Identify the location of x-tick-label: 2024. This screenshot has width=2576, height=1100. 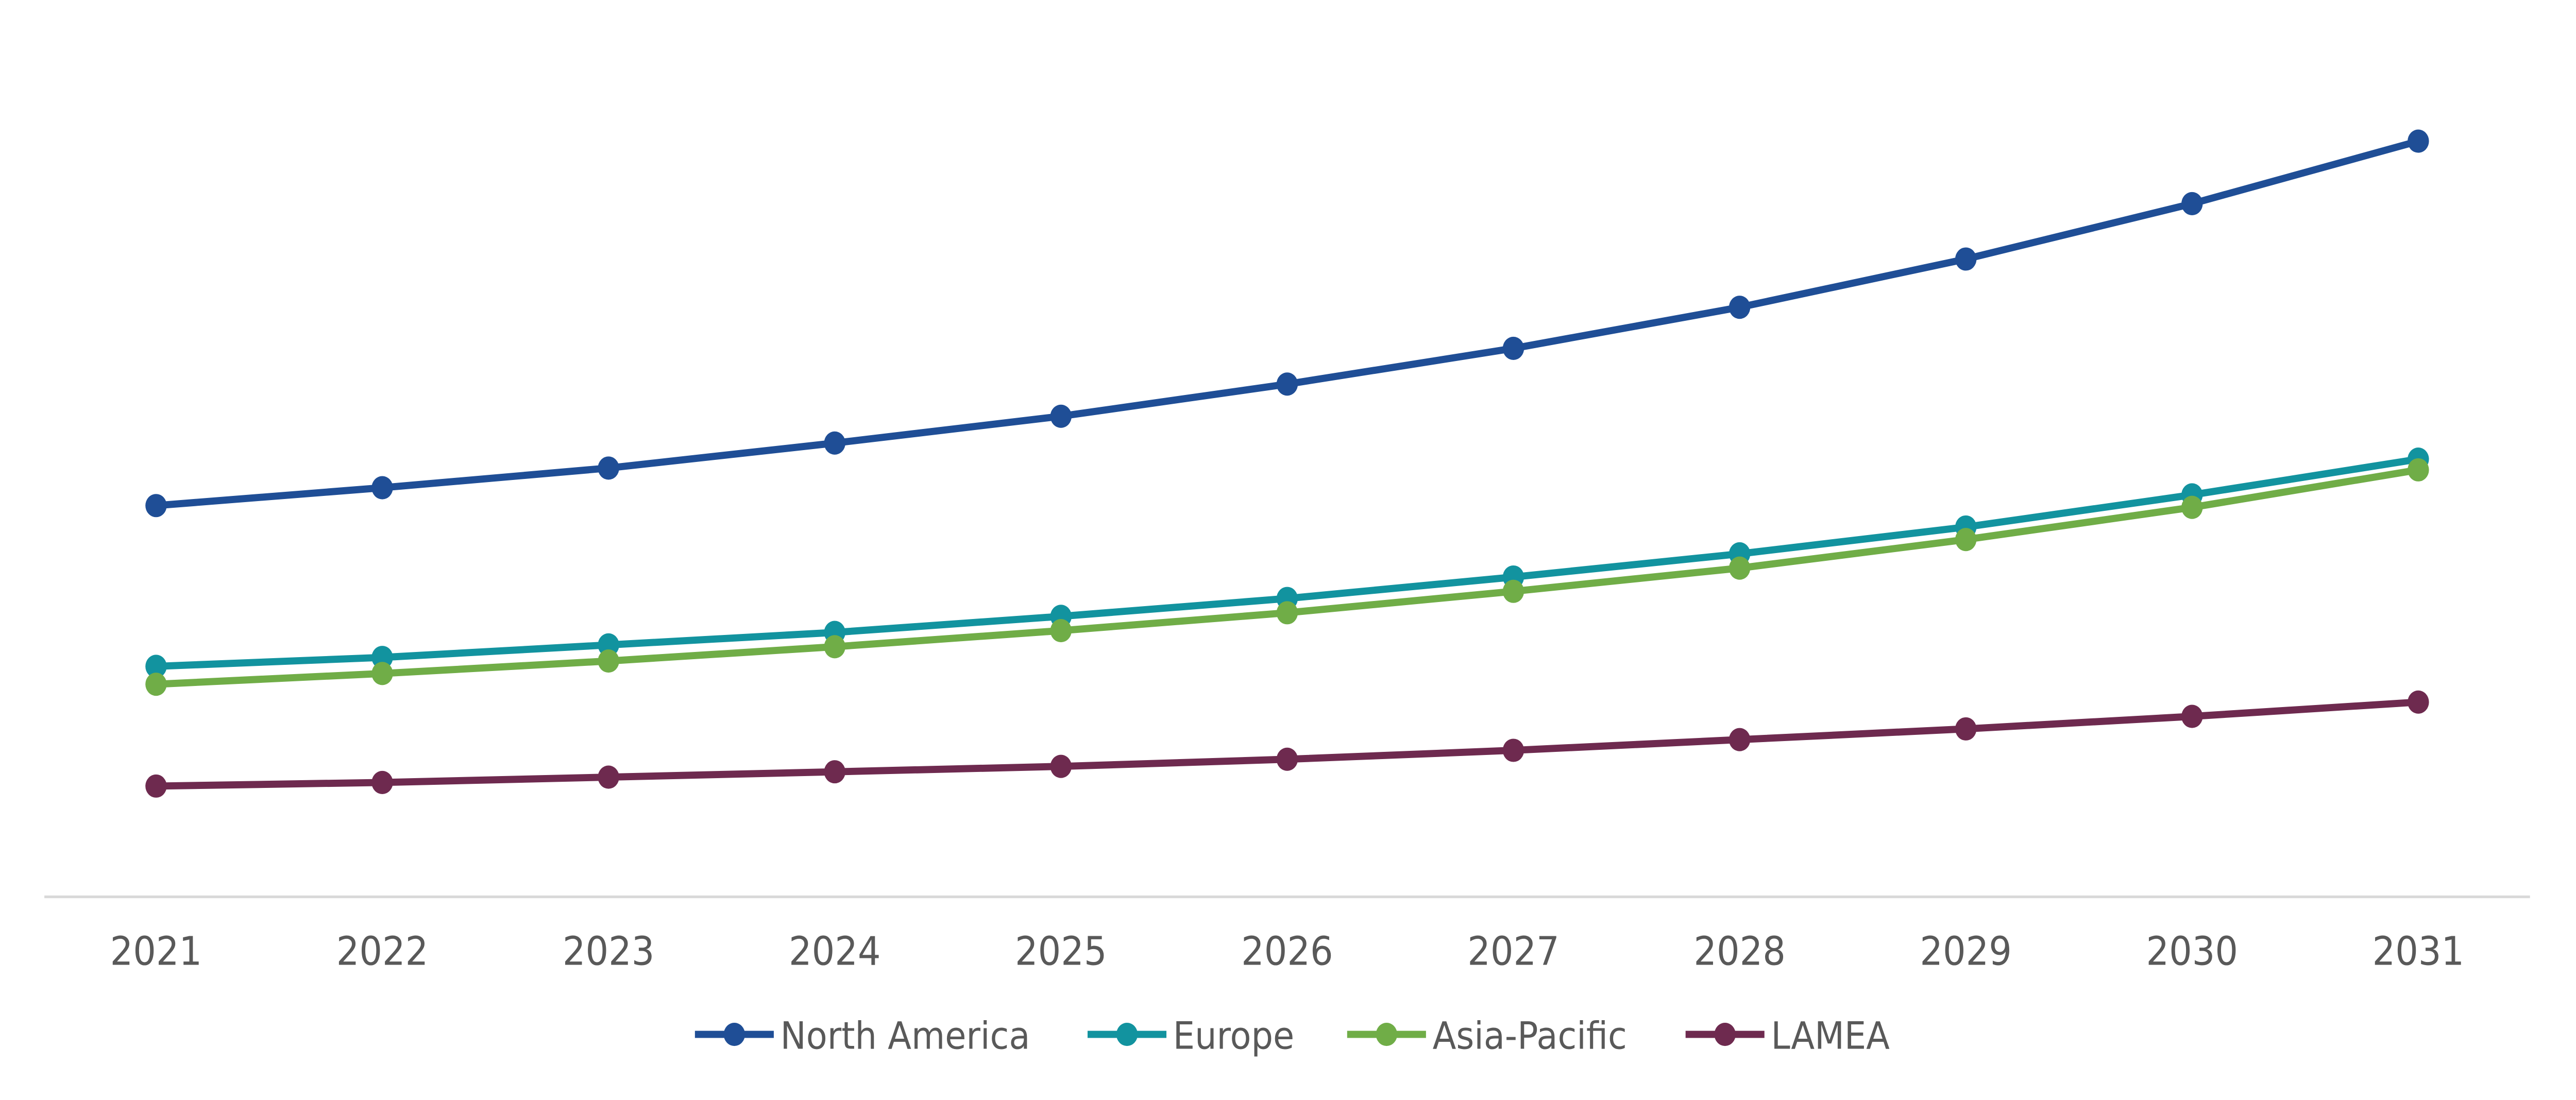
(835, 952).